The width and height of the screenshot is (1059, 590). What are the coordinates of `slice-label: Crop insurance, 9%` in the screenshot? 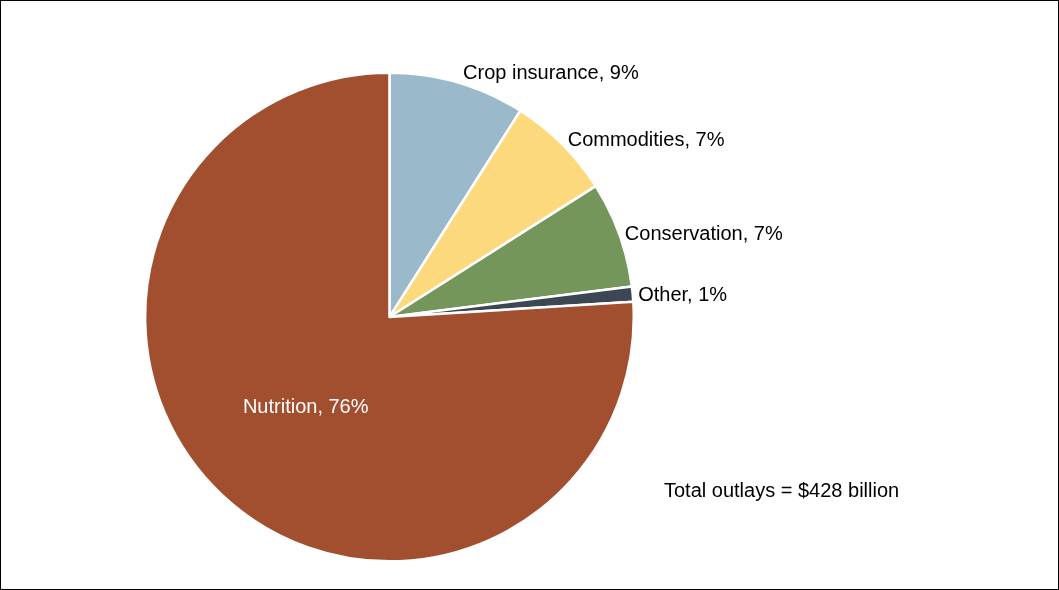 It's located at (551, 72).